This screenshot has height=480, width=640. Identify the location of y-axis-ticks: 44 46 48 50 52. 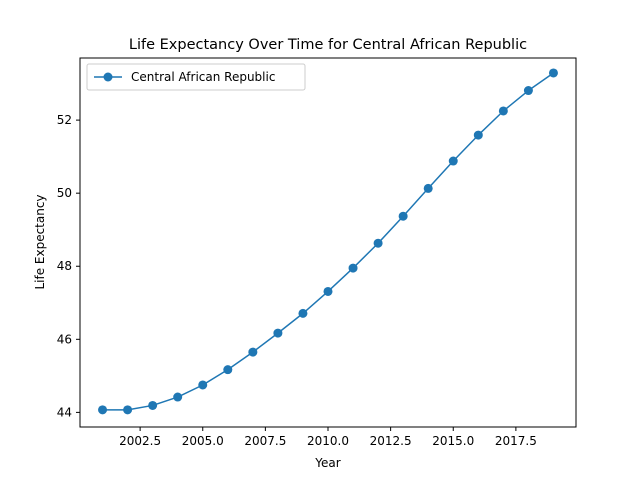
(68, 266).